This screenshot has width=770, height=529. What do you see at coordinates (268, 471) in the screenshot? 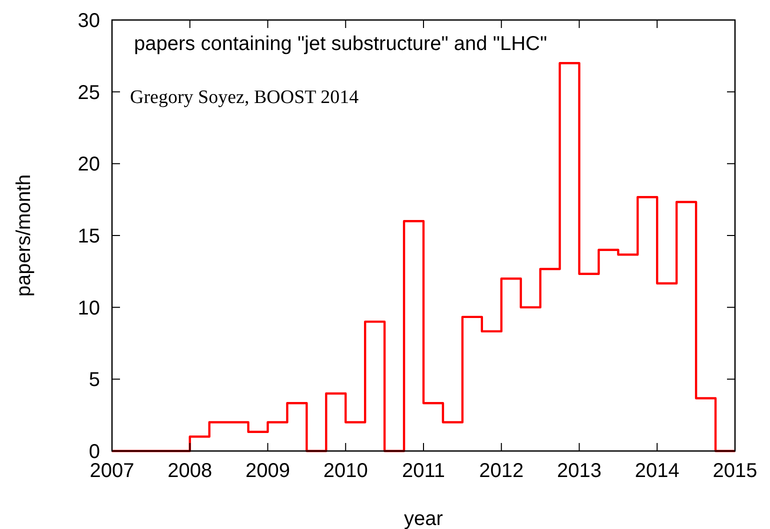
I see `x-tick-label: 2009` at bounding box center [268, 471].